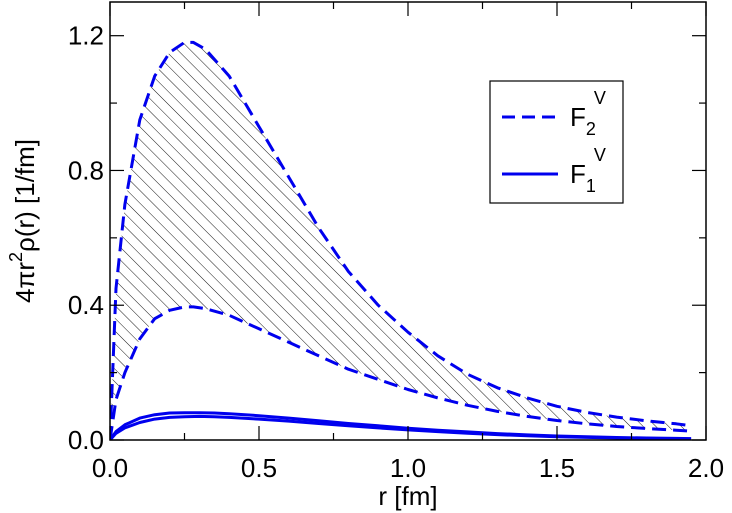  What do you see at coordinates (407, 496) in the screenshot?
I see `x-axis-title: r [fm]` at bounding box center [407, 496].